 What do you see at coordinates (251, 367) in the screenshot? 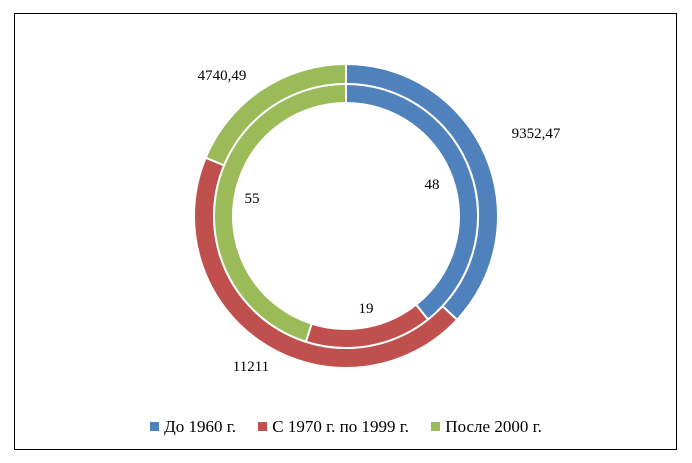
I see `data-label-outer-2: 11211` at bounding box center [251, 367].